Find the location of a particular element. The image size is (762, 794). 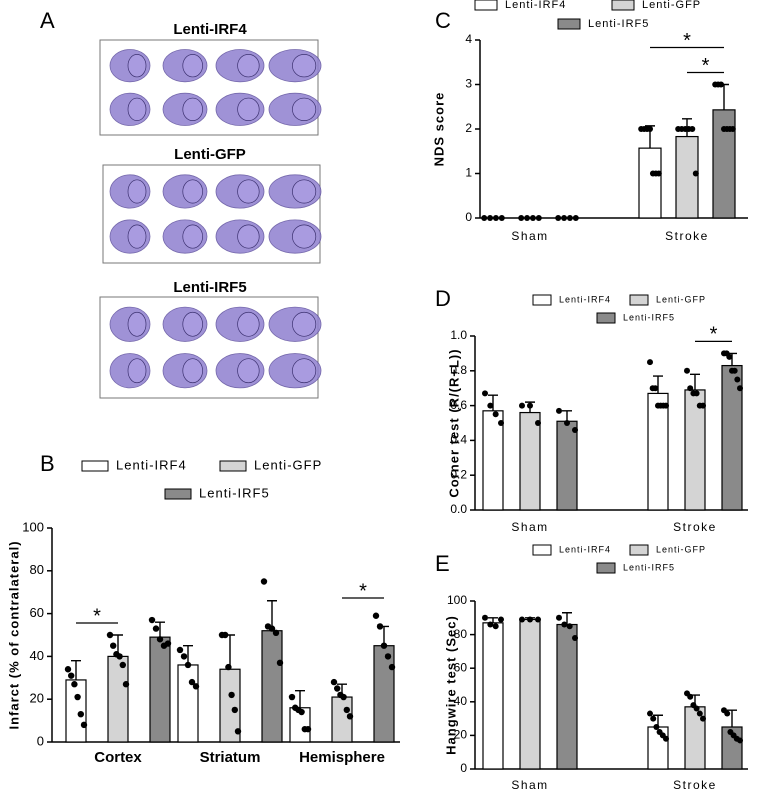

x-tick-label: Striatum is located at coordinates (230, 757).